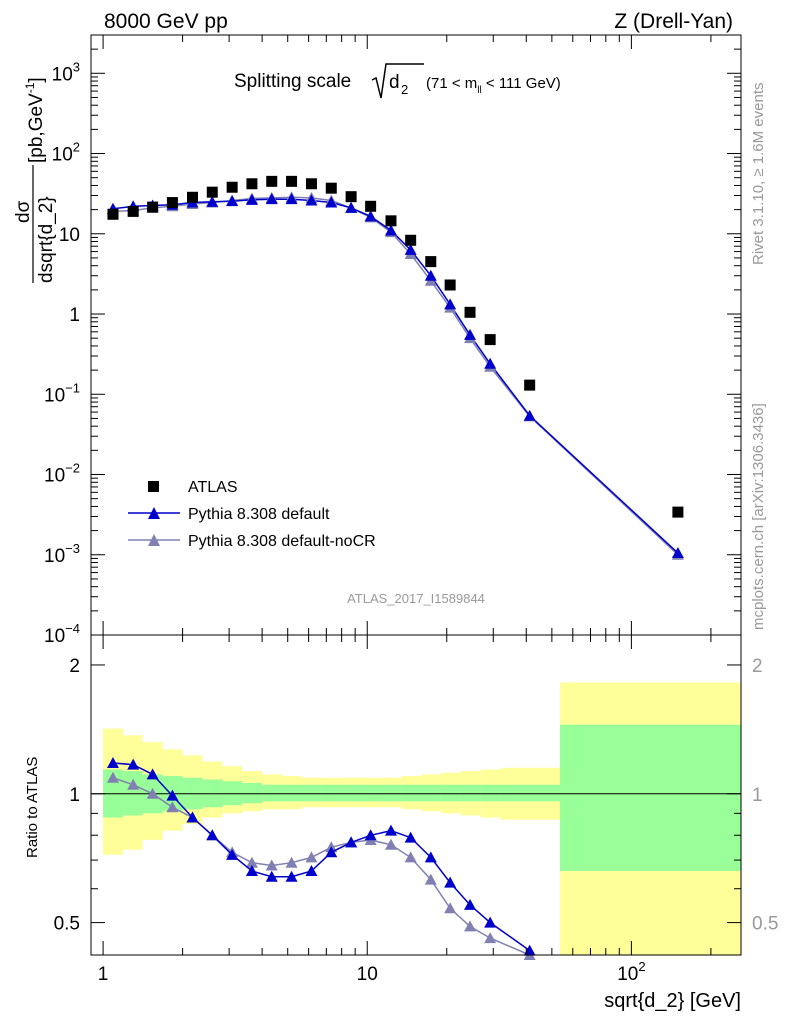  I want to click on source-reference-label: mcplots.cern.ch [arXiv:1306.3436], so click(758, 516).